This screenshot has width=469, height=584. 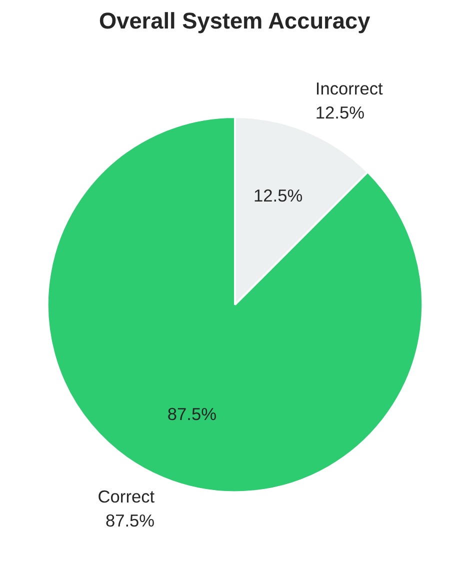 What do you see at coordinates (126, 496) in the screenshot?
I see `slice-label: Correct` at bounding box center [126, 496].